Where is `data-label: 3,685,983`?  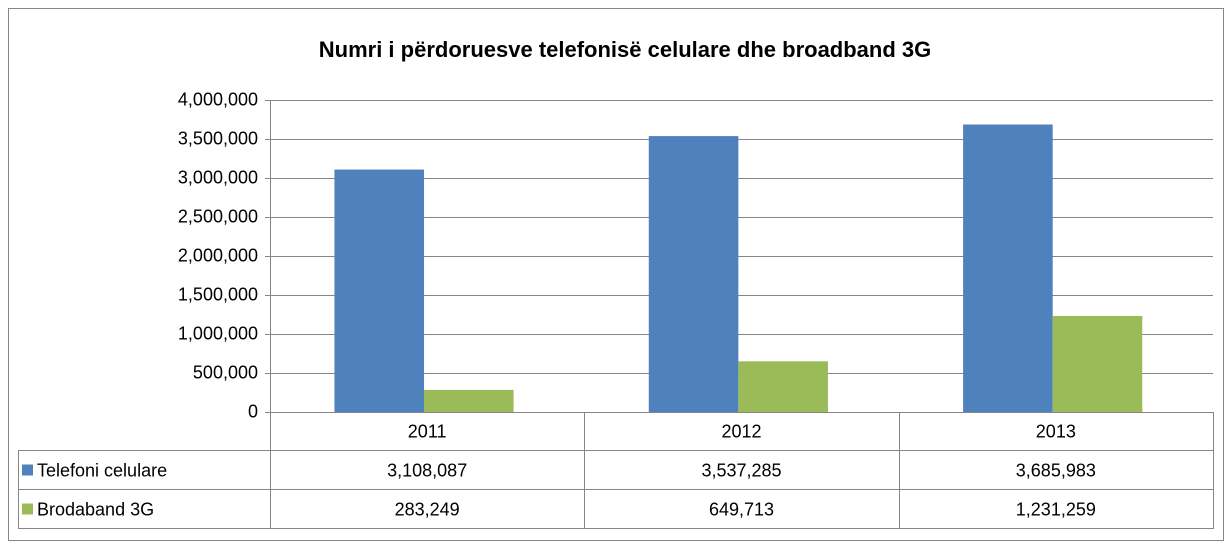 data-label: 3,685,983 is located at coordinates (1056, 470).